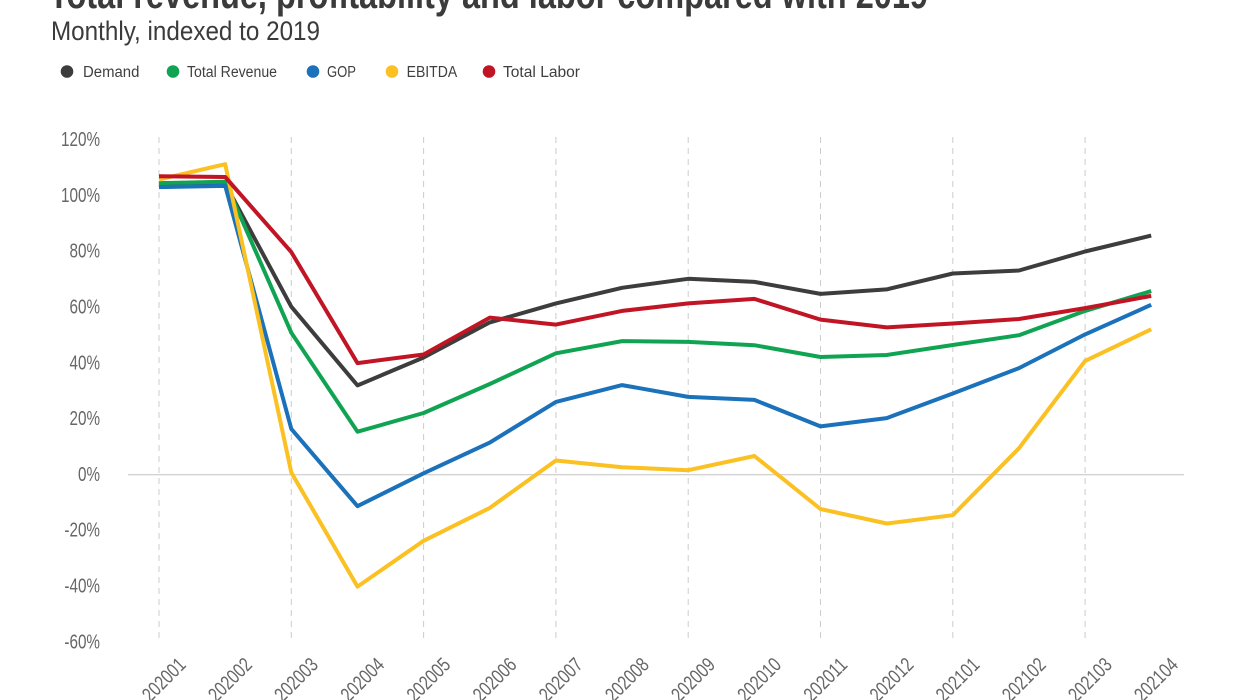 Image resolution: width=1245 pixels, height=700 pixels. What do you see at coordinates (80, 196) in the screenshot?
I see `svg-text: 100%` at bounding box center [80, 196].